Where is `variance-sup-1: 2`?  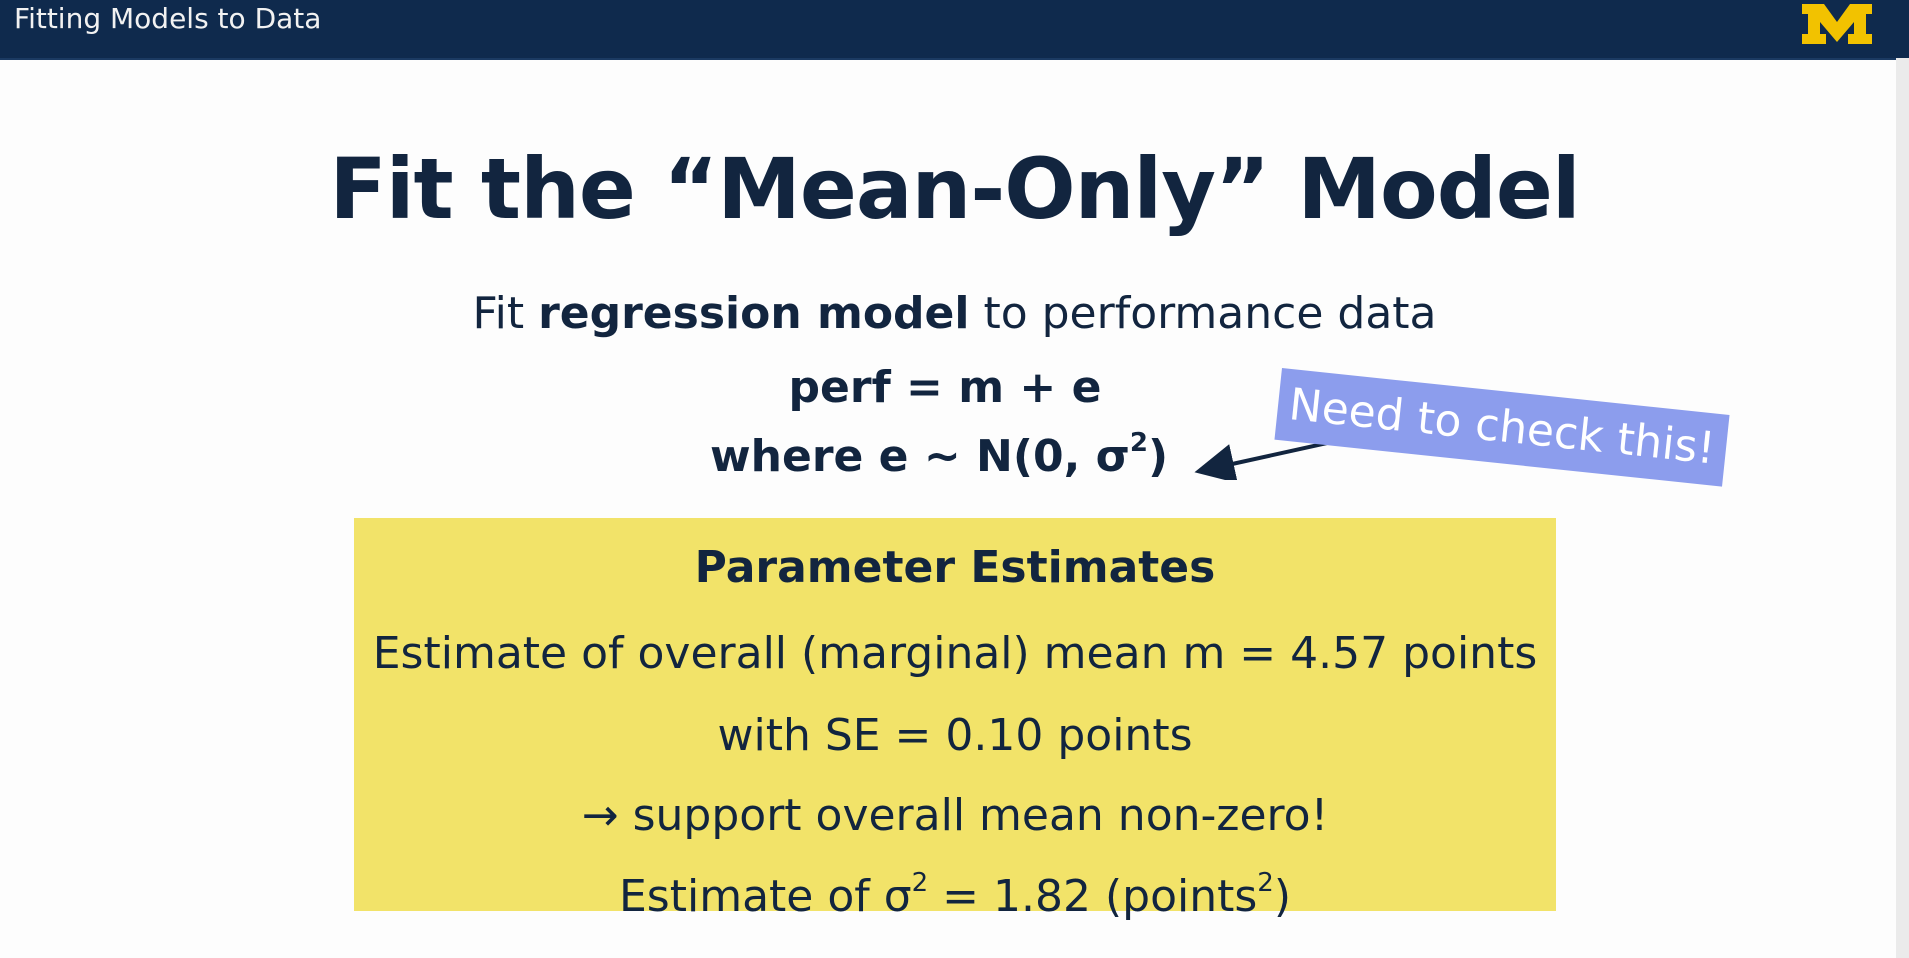 variance-sup-1: 2 is located at coordinates (920, 883).